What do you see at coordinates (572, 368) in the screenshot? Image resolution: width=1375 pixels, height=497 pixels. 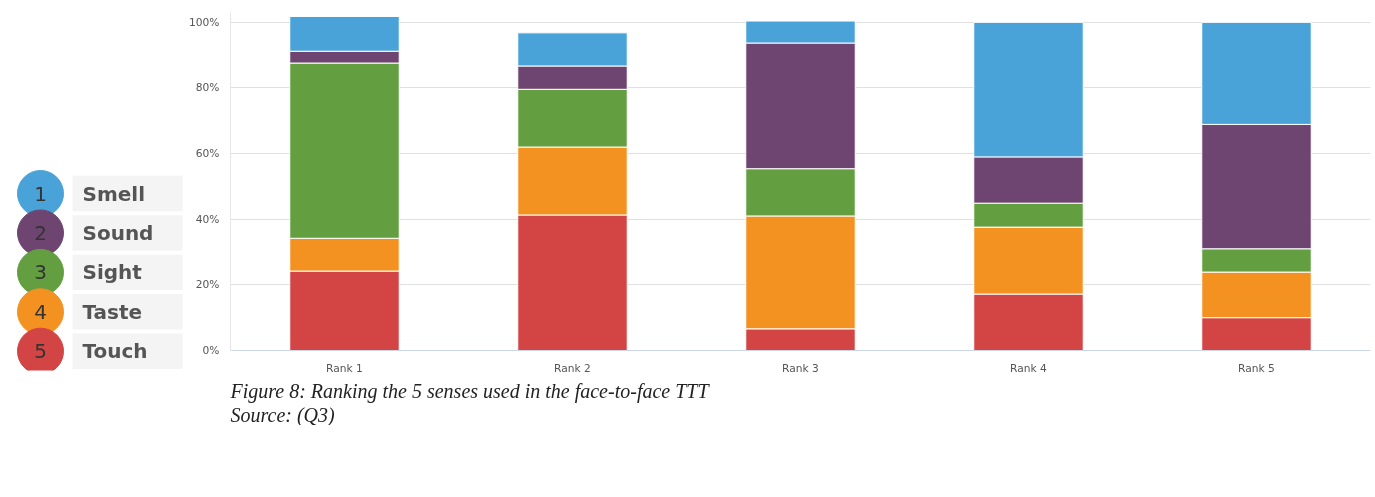 I see `x-tick-label: Rank 2` at bounding box center [572, 368].